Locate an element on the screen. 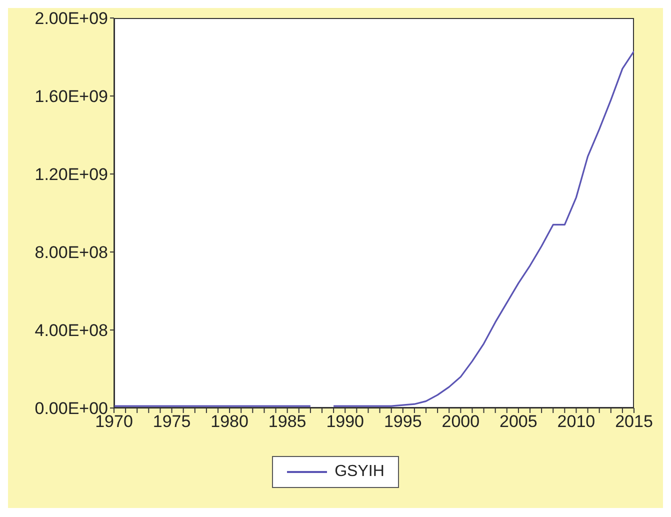 The image size is (671, 517). y-tick-label: 4.00E+08 is located at coordinates (71, 330).